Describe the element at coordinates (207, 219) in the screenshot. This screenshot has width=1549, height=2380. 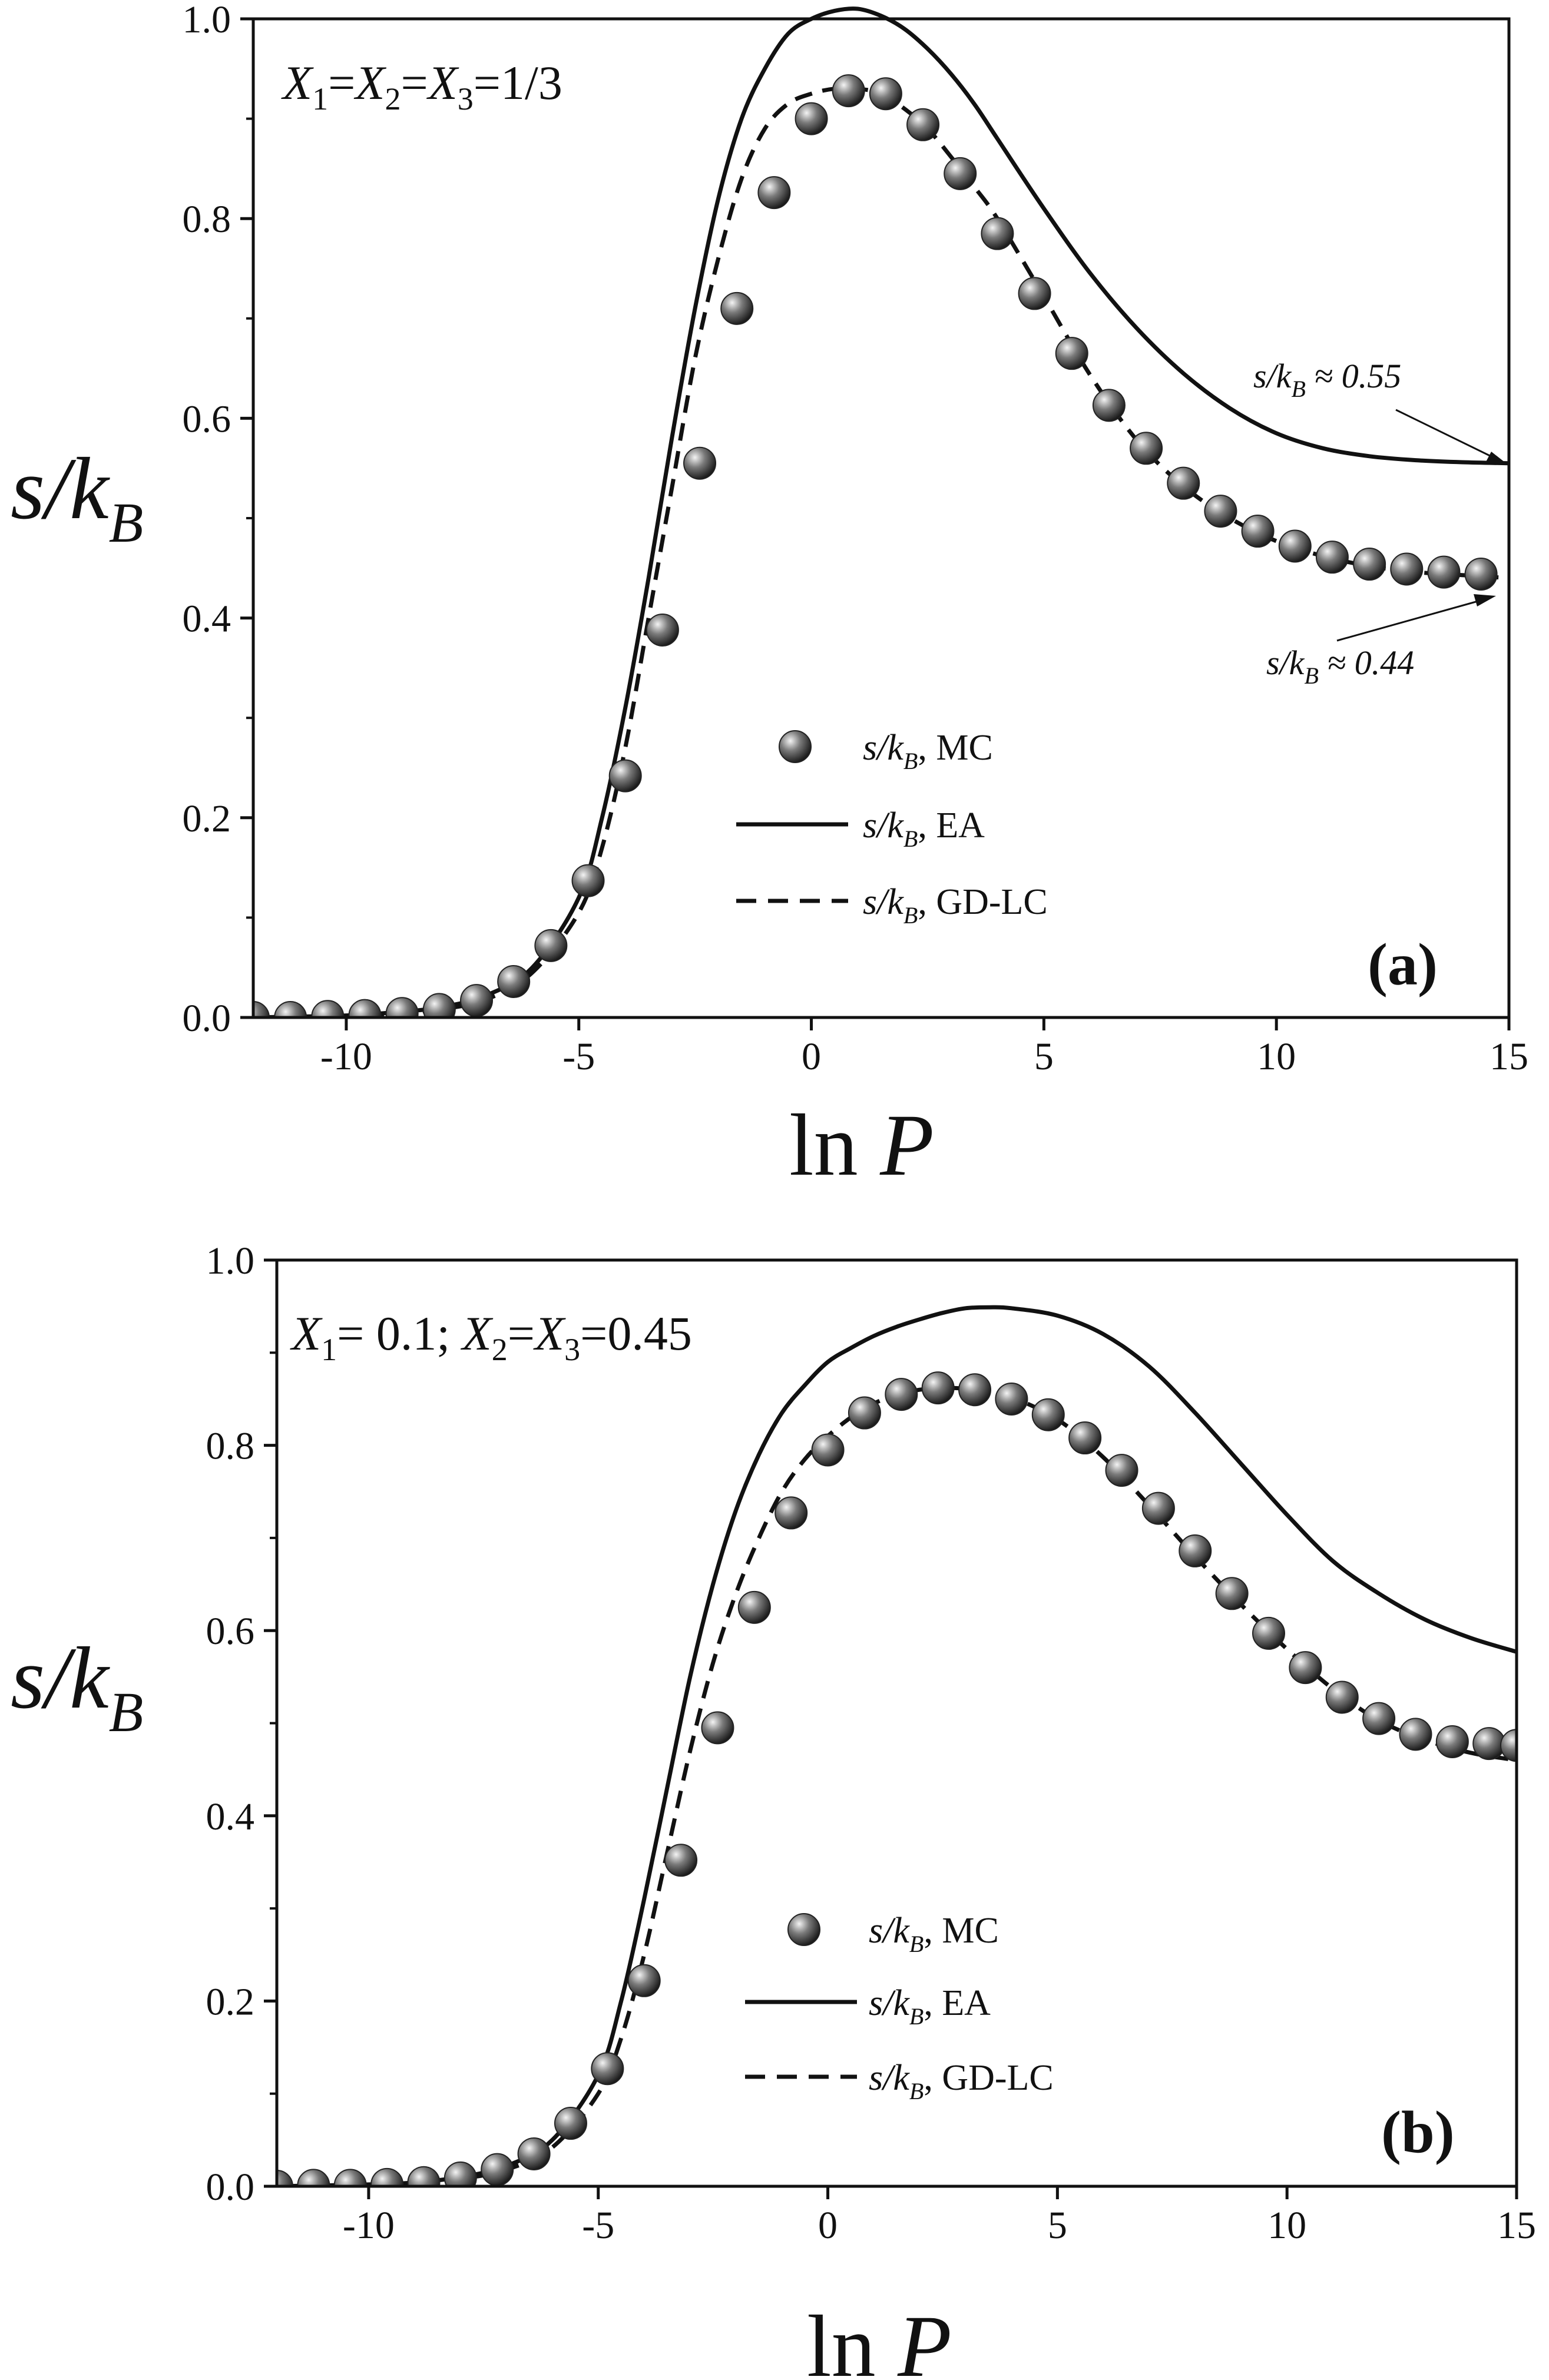
I see `y-tick-label-a-4: 0.8` at that location.